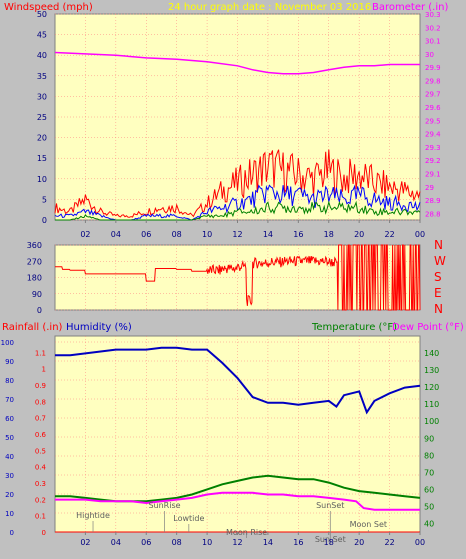 The height and width of the screenshot is (559, 466). I want to click on annotation-label: Sun Set, so click(330, 539).